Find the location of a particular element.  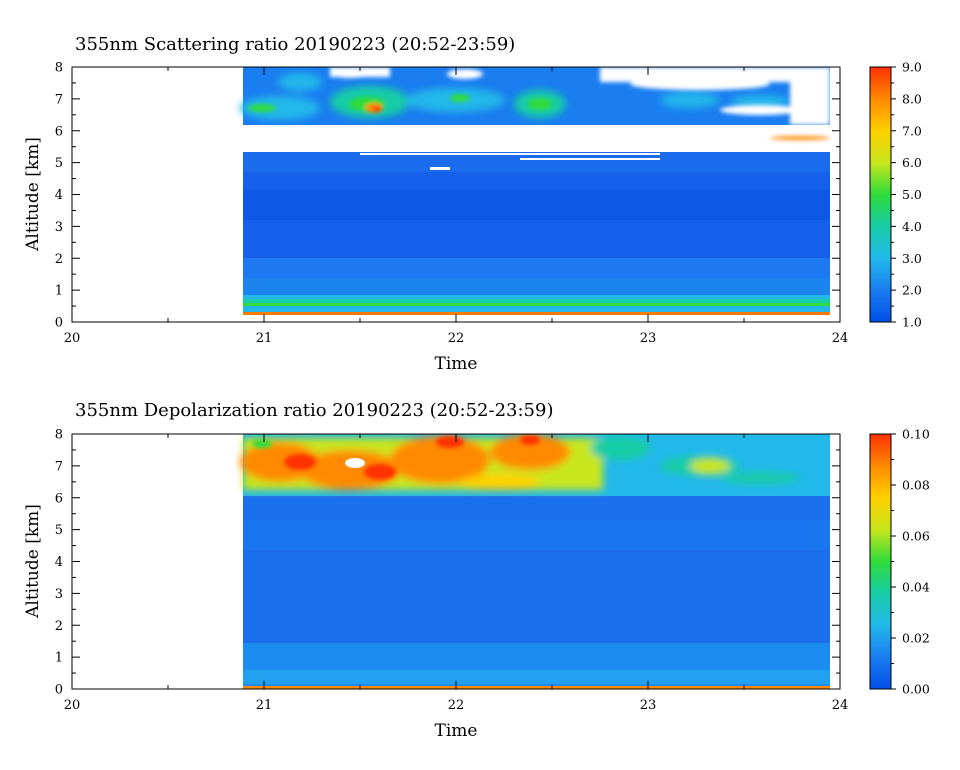

colorbar-tick-label: 5.0 is located at coordinates (912, 194).